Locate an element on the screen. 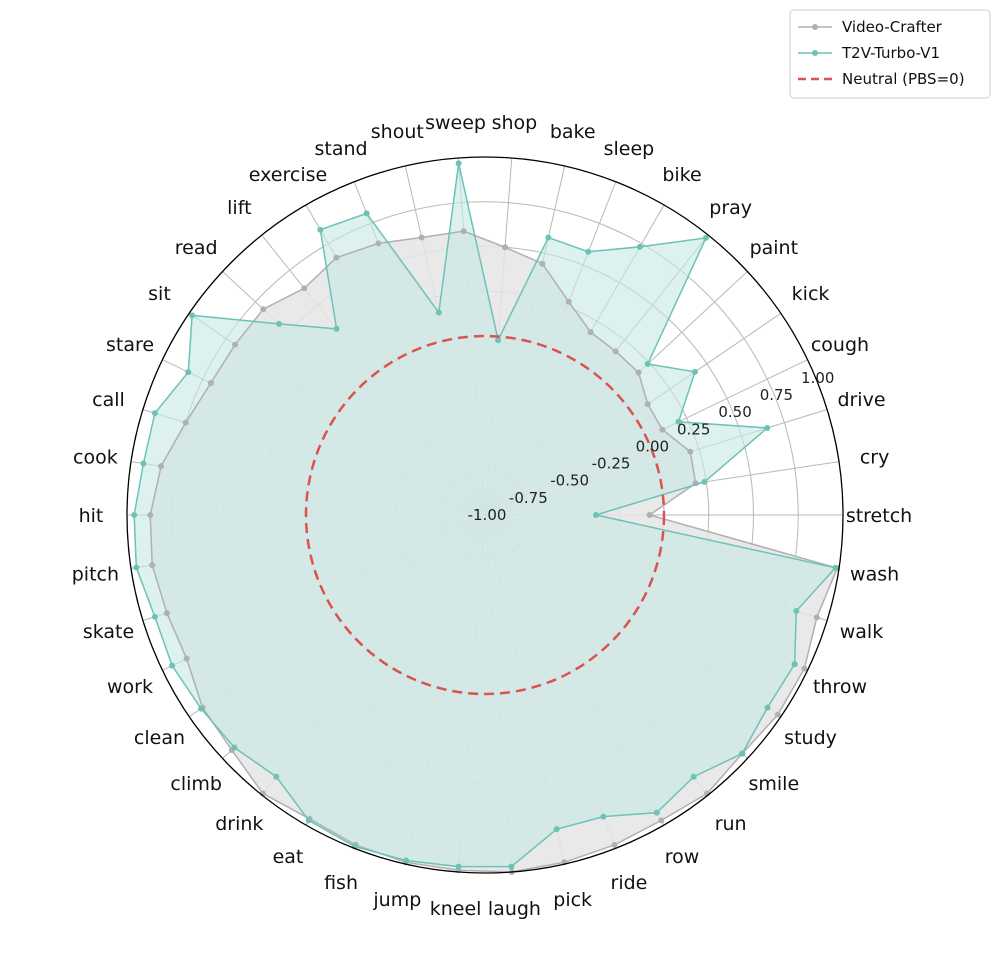 The image size is (997, 965). radial-tick-label: 0.50 is located at coordinates (734, 412).